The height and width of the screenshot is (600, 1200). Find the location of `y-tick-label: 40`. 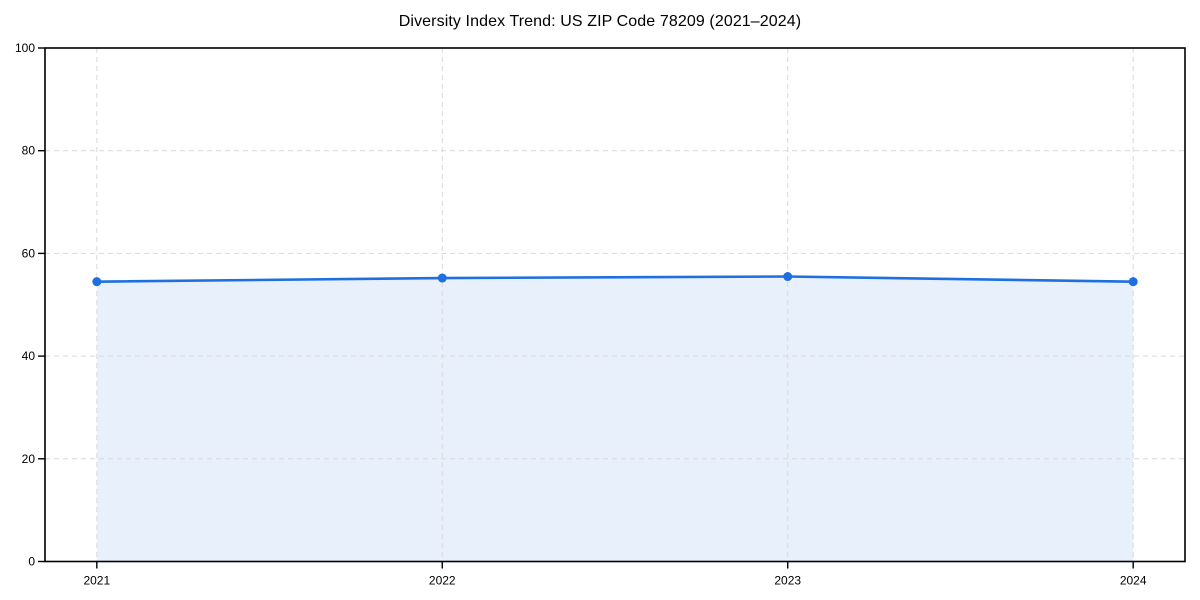

y-tick-label: 40 is located at coordinates (29, 356).